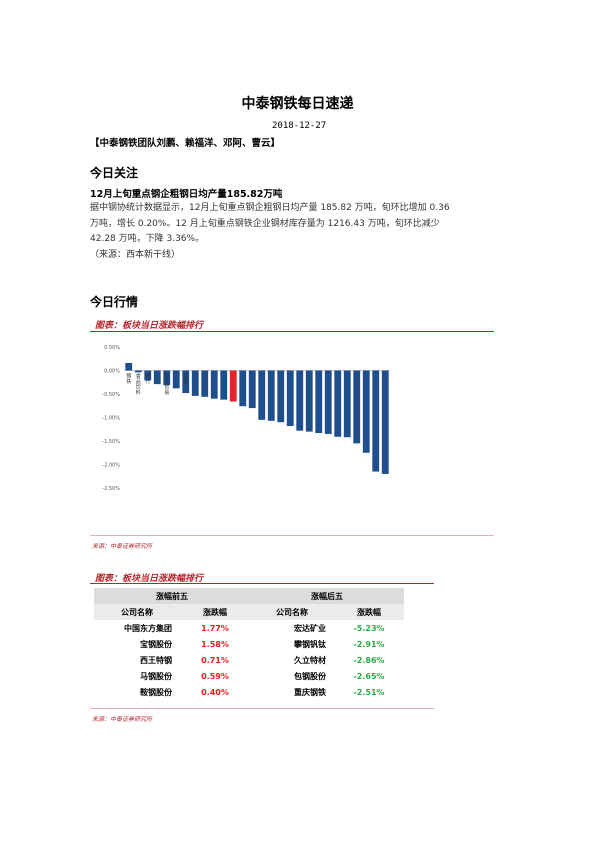 Image resolution: width=595 pixels, height=842 pixels. I want to click on x-tick-label: 农, so click(185, 376).